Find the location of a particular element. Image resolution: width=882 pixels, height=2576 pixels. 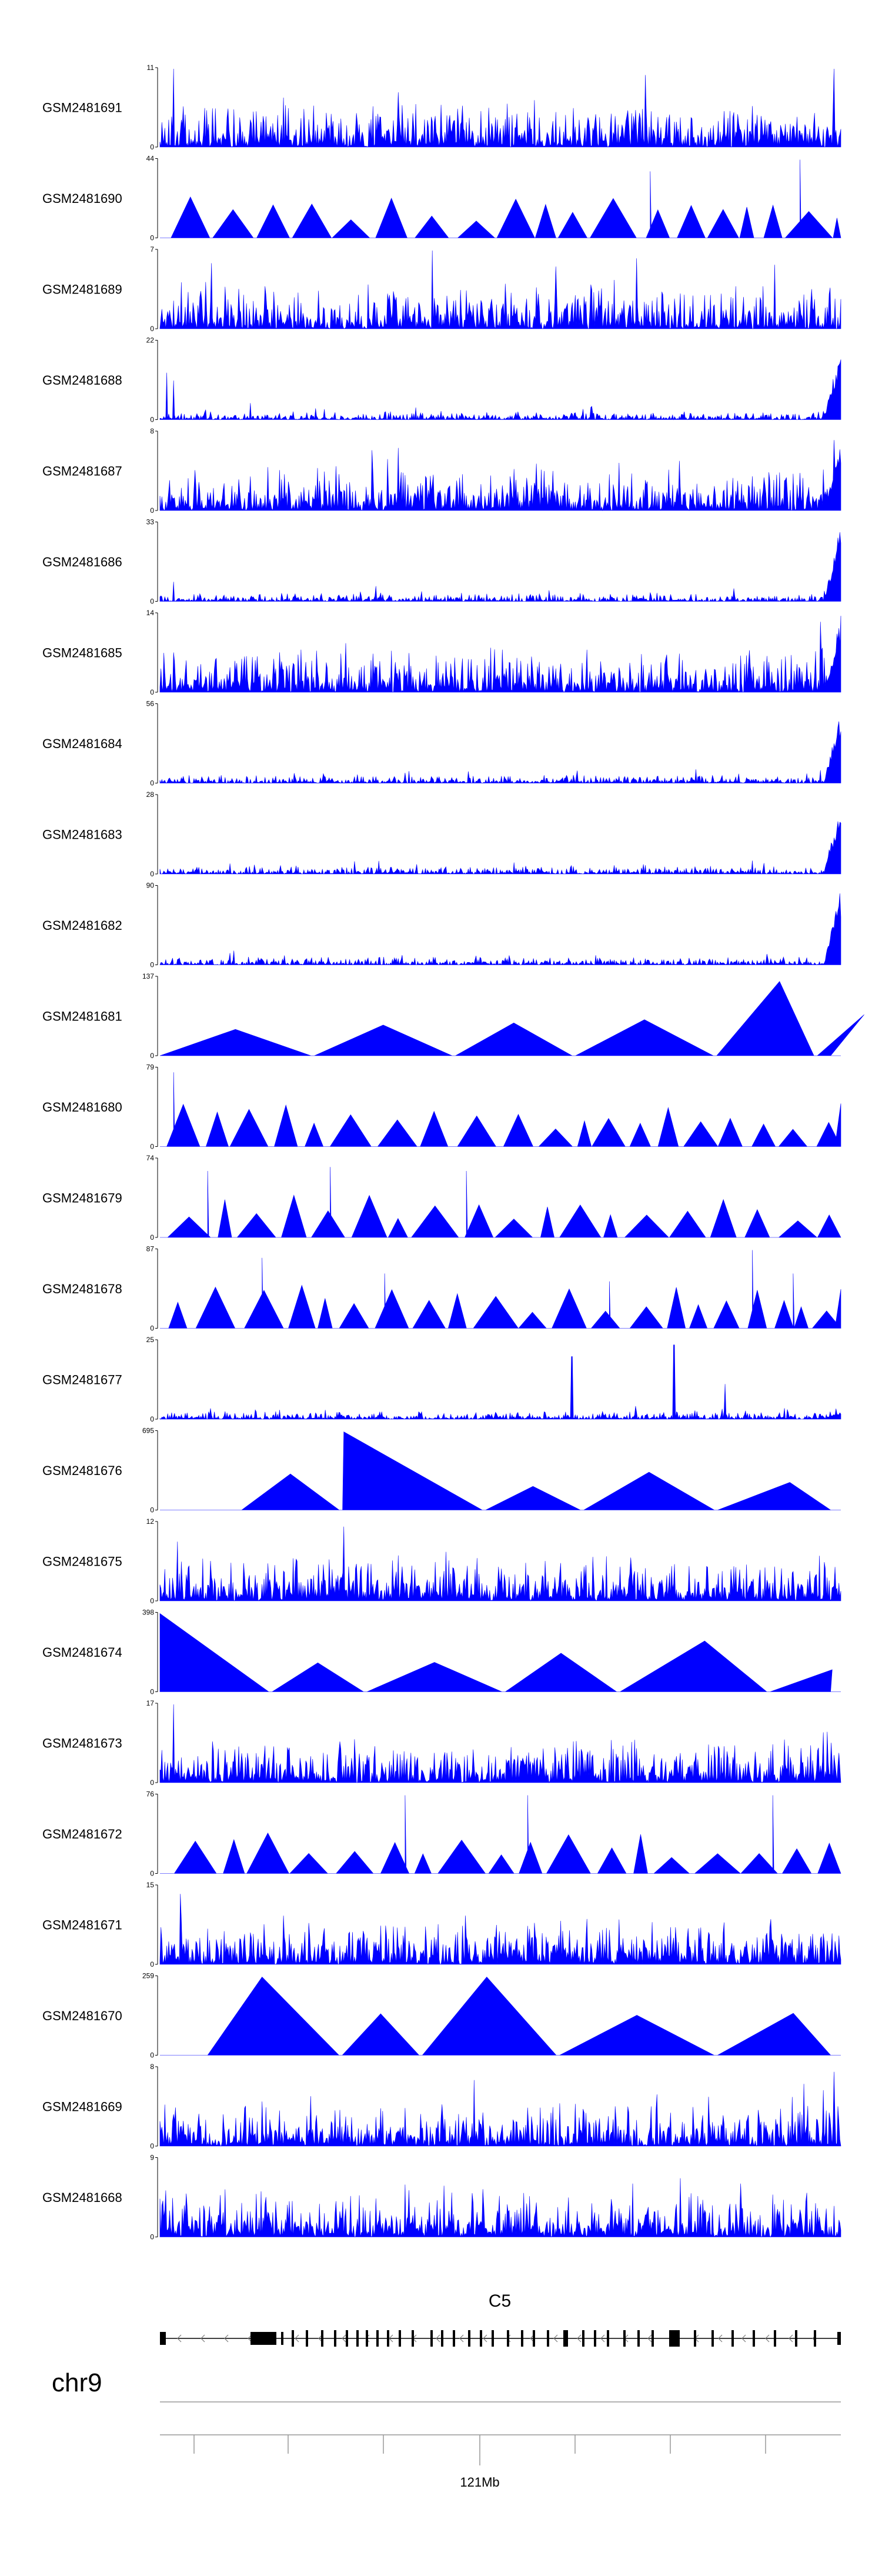

track-label: GSM2481681 is located at coordinates (82, 1016).